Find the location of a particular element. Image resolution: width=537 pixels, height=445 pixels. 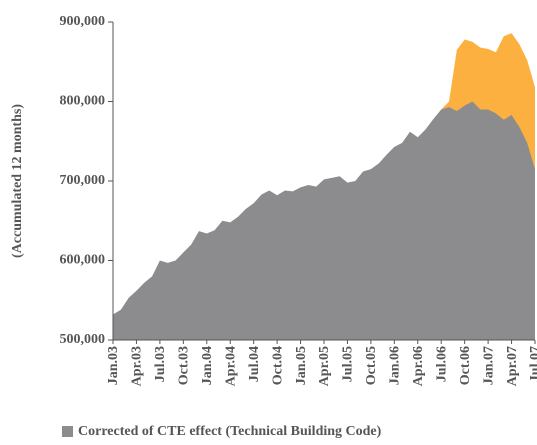

x-tick-label: Apr.03 is located at coordinates (137, 366).